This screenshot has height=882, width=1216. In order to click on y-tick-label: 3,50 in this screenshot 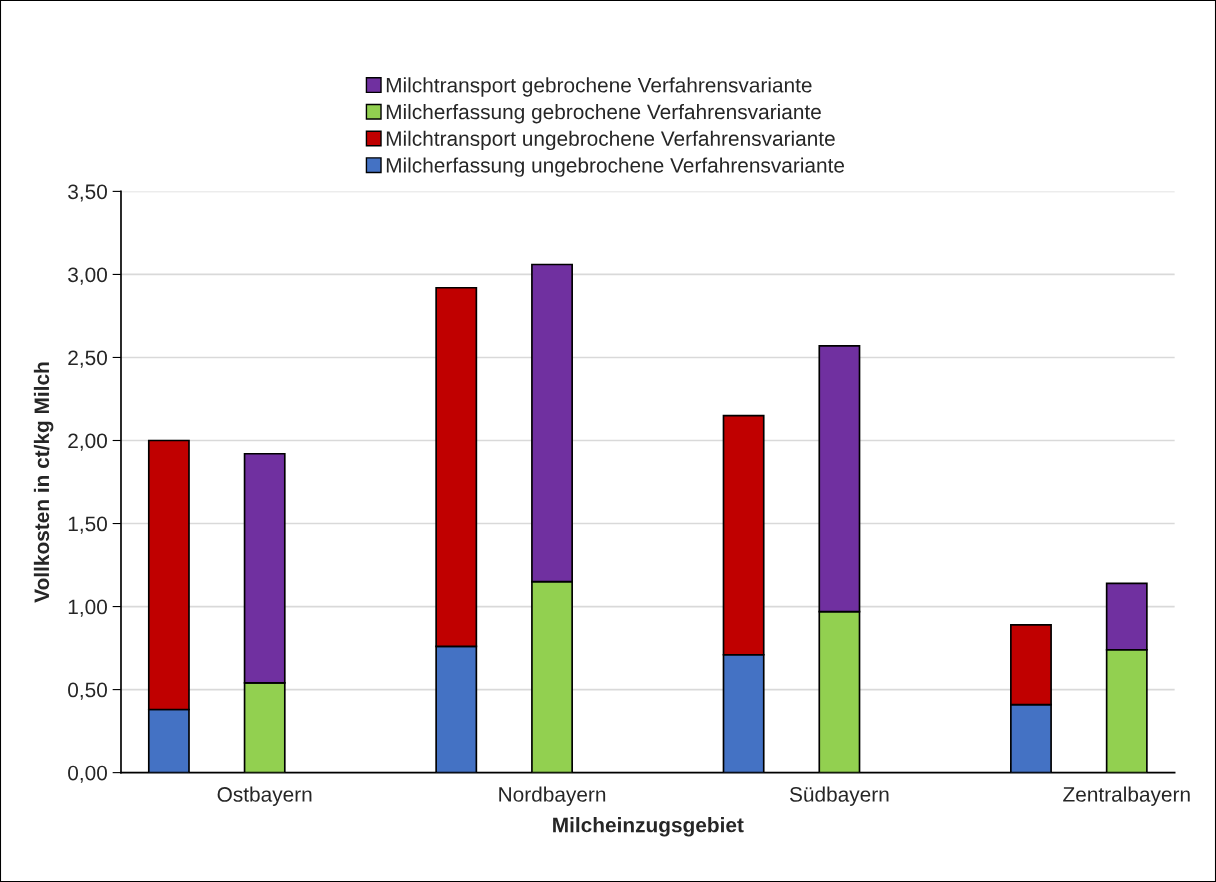, I will do `click(87, 193)`.